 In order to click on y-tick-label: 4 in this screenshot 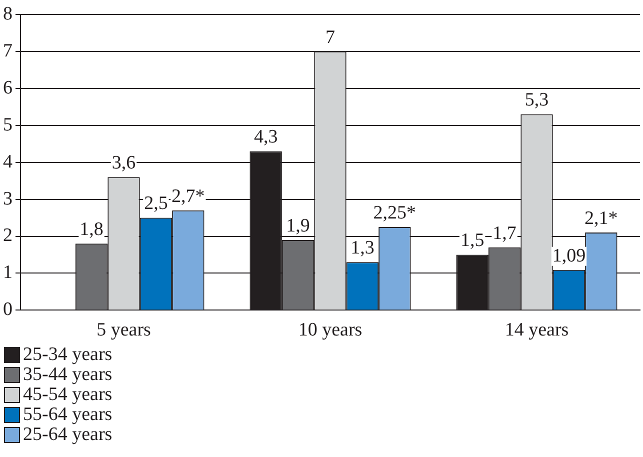, I will do `click(8, 161)`.